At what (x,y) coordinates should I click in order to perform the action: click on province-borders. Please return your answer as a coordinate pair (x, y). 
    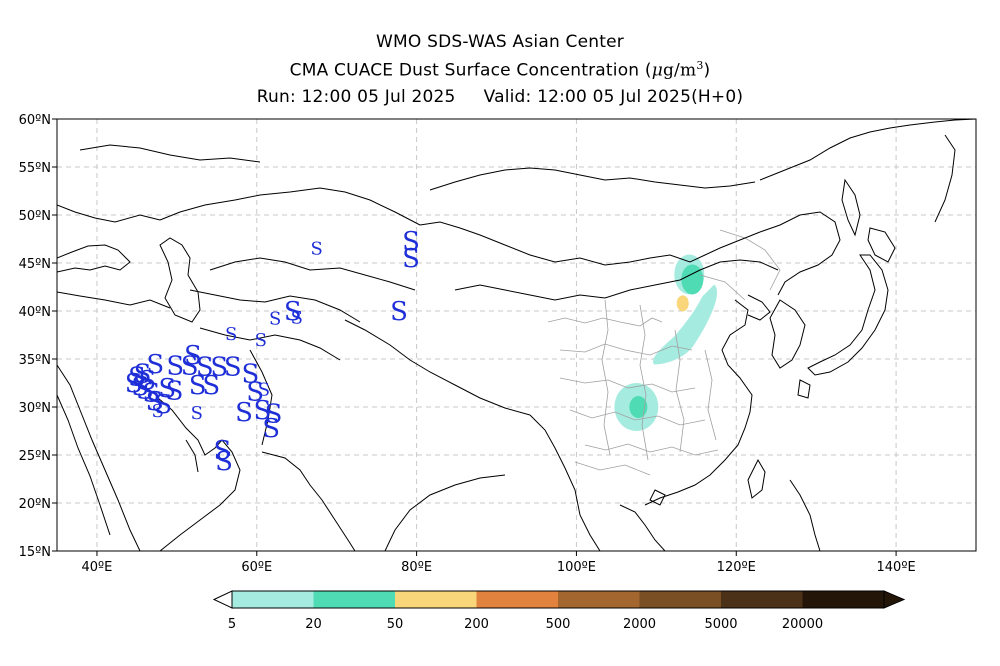
    Looking at the image, I should click on (664, 352).